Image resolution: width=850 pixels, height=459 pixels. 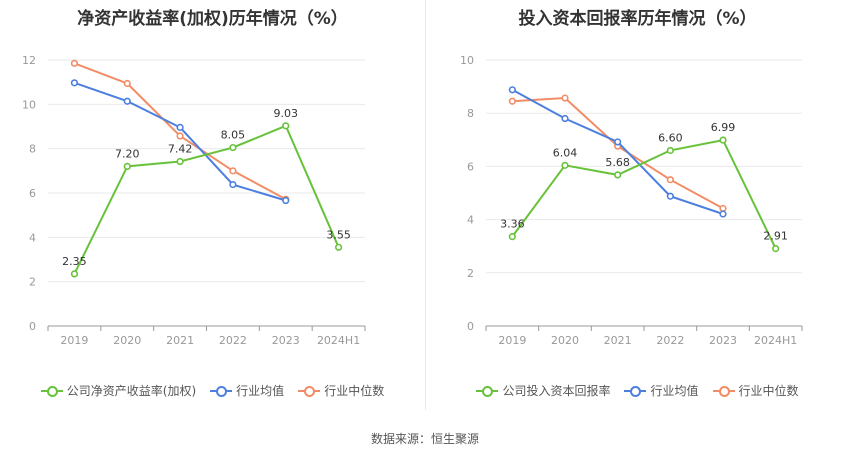 I want to click on data-label: 7.42, so click(x=180, y=149).